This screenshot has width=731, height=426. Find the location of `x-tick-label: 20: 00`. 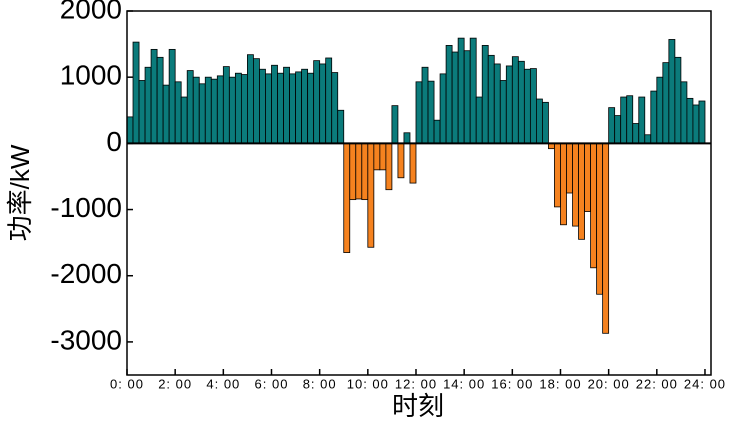

x-tick-label: 20: 00 is located at coordinates (609, 383).